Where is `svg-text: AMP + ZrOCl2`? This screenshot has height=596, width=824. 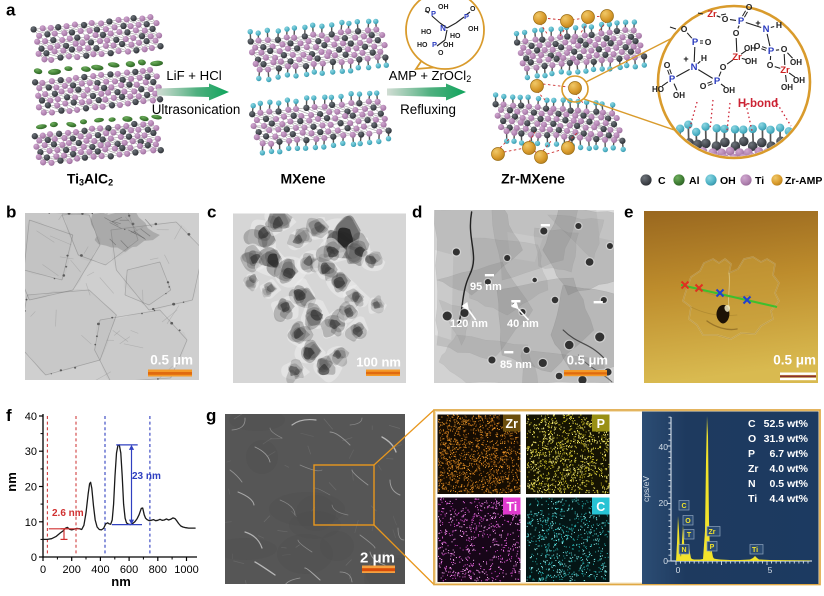 svg-text: AMP + ZrOCl2 is located at coordinates (430, 76).